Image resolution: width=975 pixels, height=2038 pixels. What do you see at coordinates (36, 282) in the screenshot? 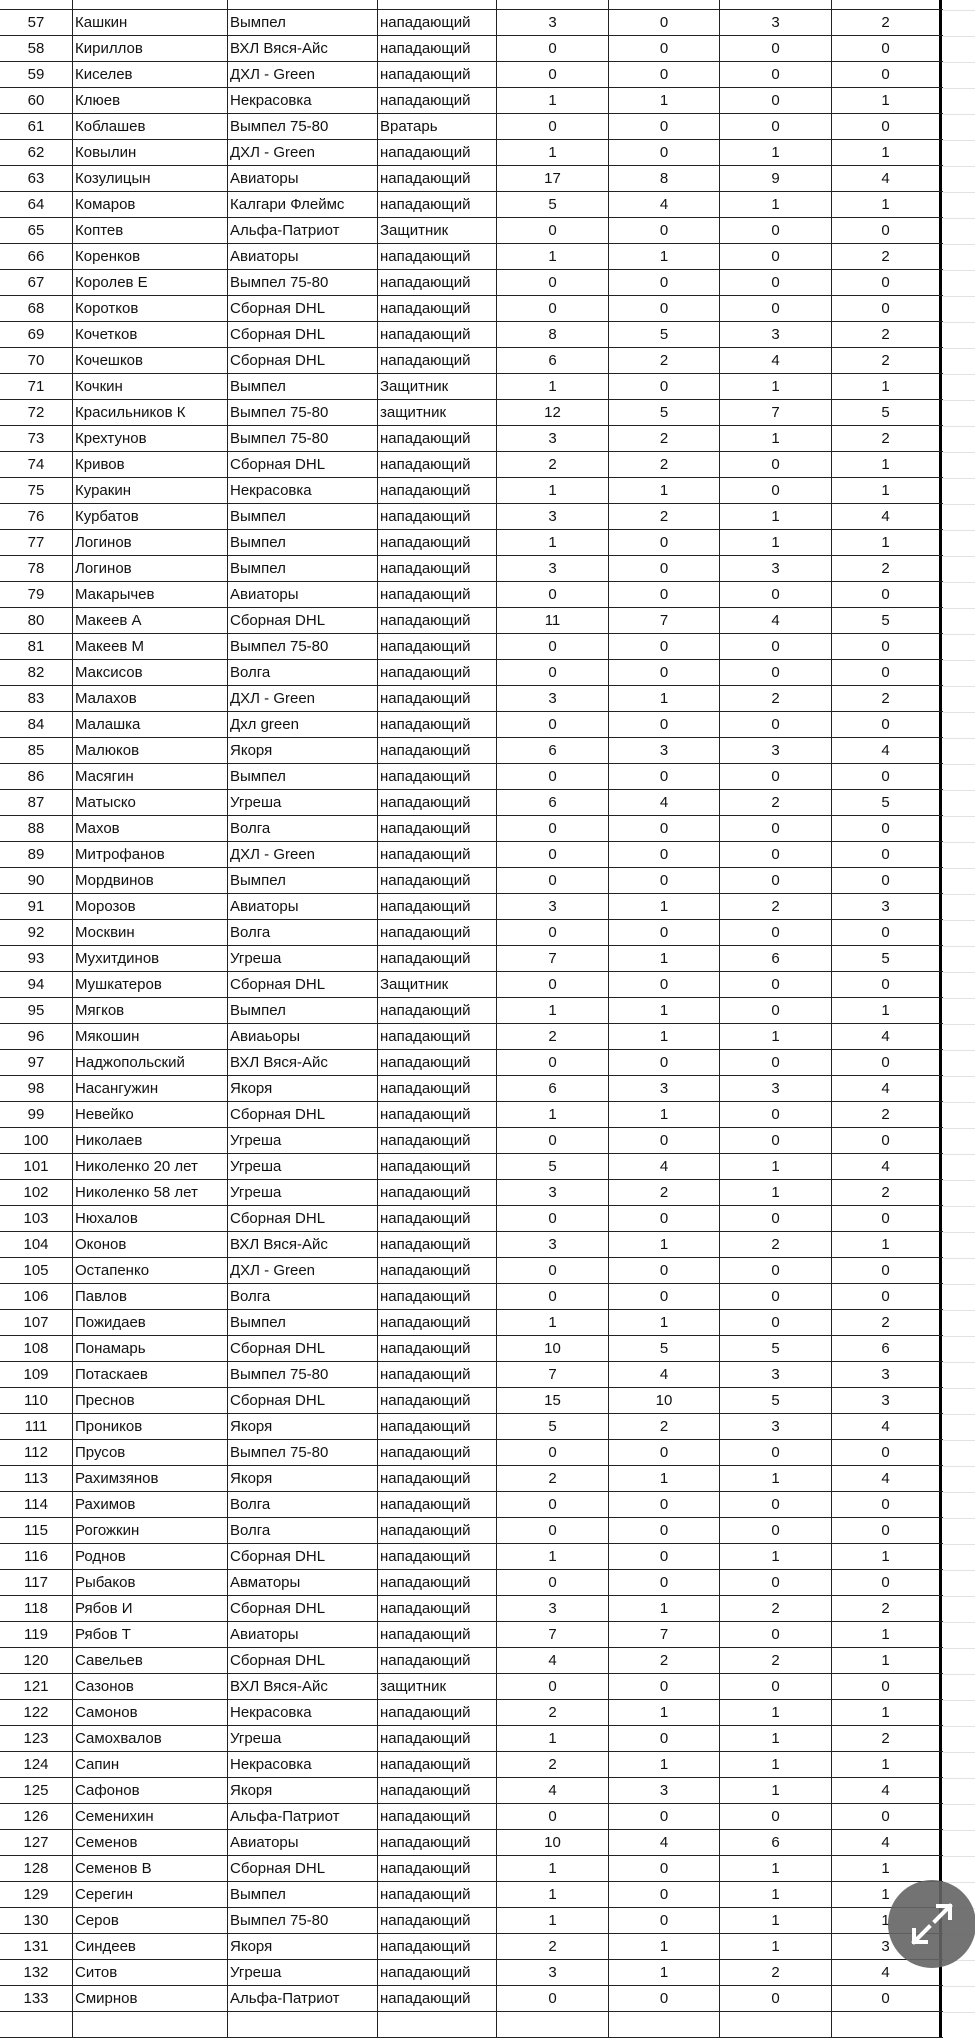
I see `row-header: 67` at bounding box center [36, 282].